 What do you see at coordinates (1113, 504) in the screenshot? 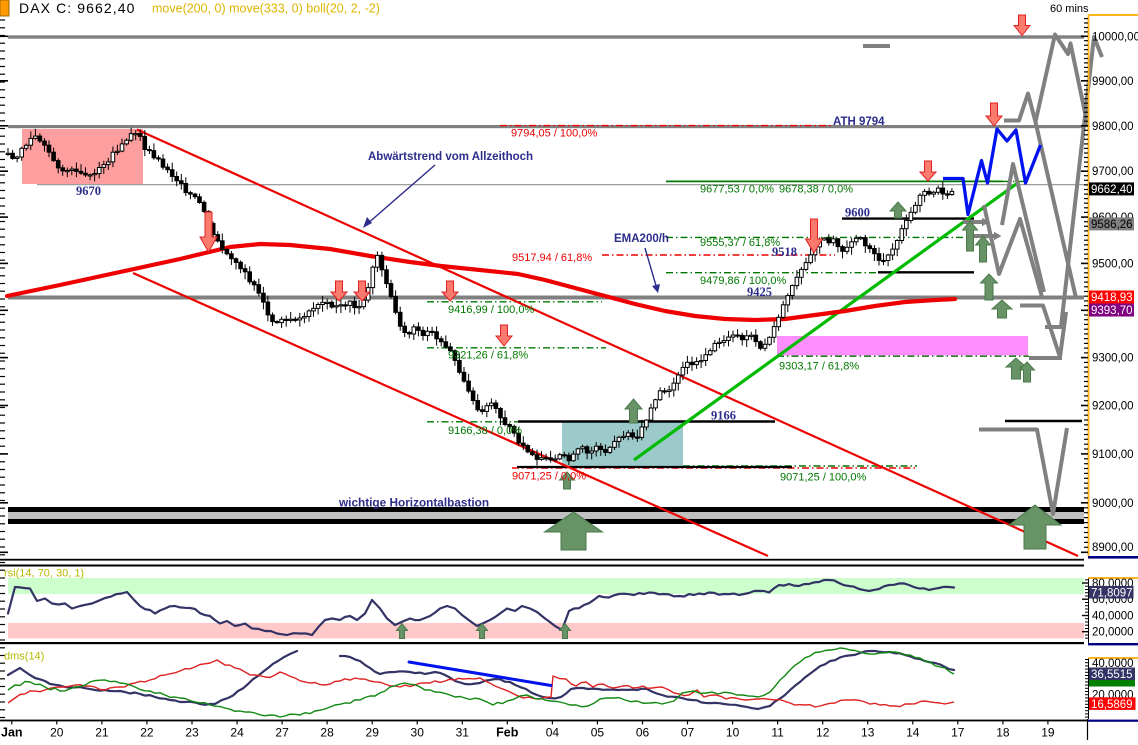
I see `svg-text: 9000,00` at bounding box center [1113, 504].